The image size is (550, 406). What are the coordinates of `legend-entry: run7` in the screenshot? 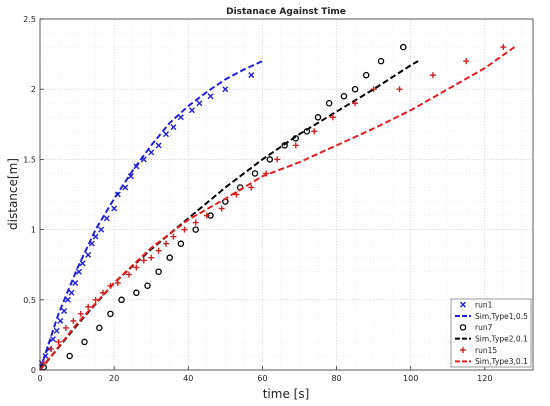 It's located at (476, 327).